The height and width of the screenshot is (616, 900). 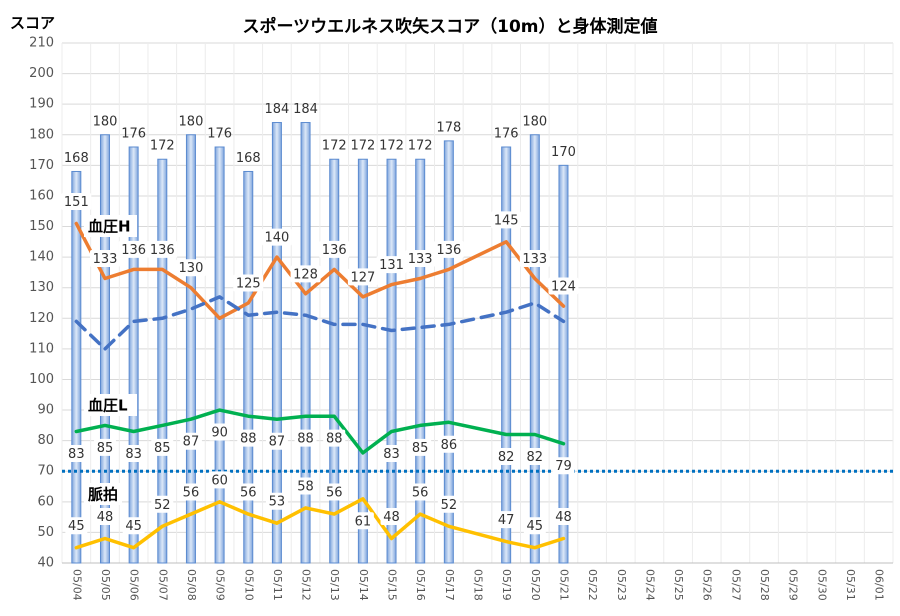 What do you see at coordinates (563, 287) in the screenshot?
I see `bp-high-data-label: 124` at bounding box center [563, 287].